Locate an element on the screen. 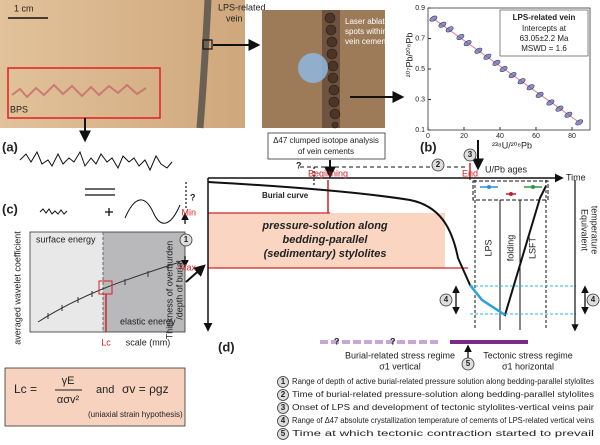  legend-number: 3 is located at coordinates (283, 407).